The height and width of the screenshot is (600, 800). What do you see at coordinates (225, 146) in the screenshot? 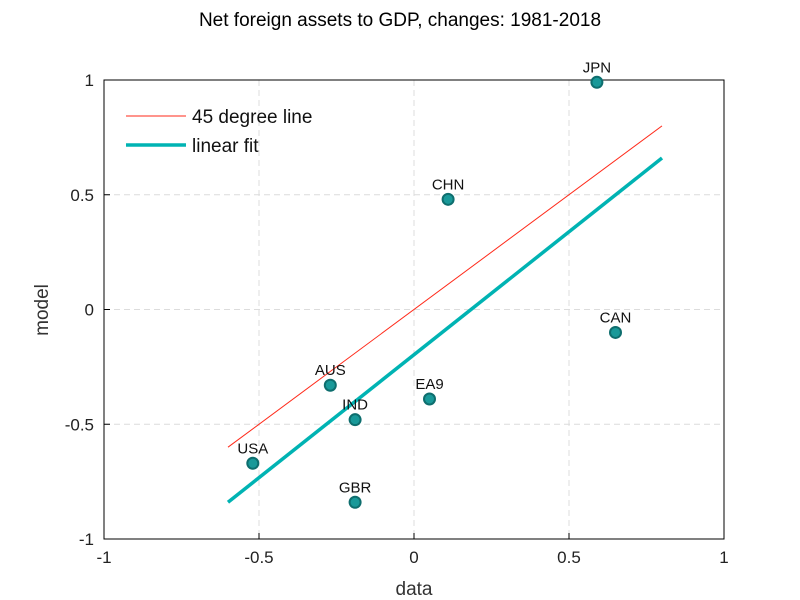
I see `legend-label: linear fit` at bounding box center [225, 146].